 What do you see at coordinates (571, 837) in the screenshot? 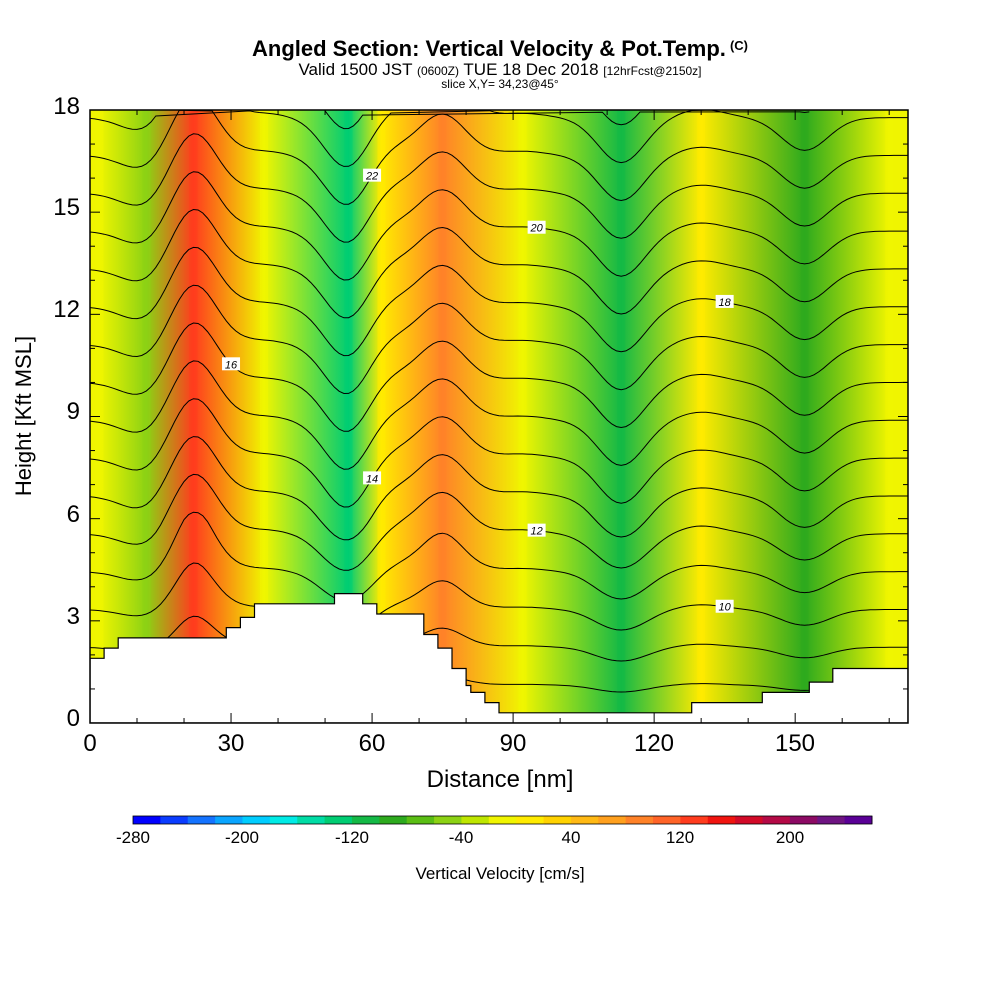
I see `colorbar-tick-label: 40` at bounding box center [571, 837].